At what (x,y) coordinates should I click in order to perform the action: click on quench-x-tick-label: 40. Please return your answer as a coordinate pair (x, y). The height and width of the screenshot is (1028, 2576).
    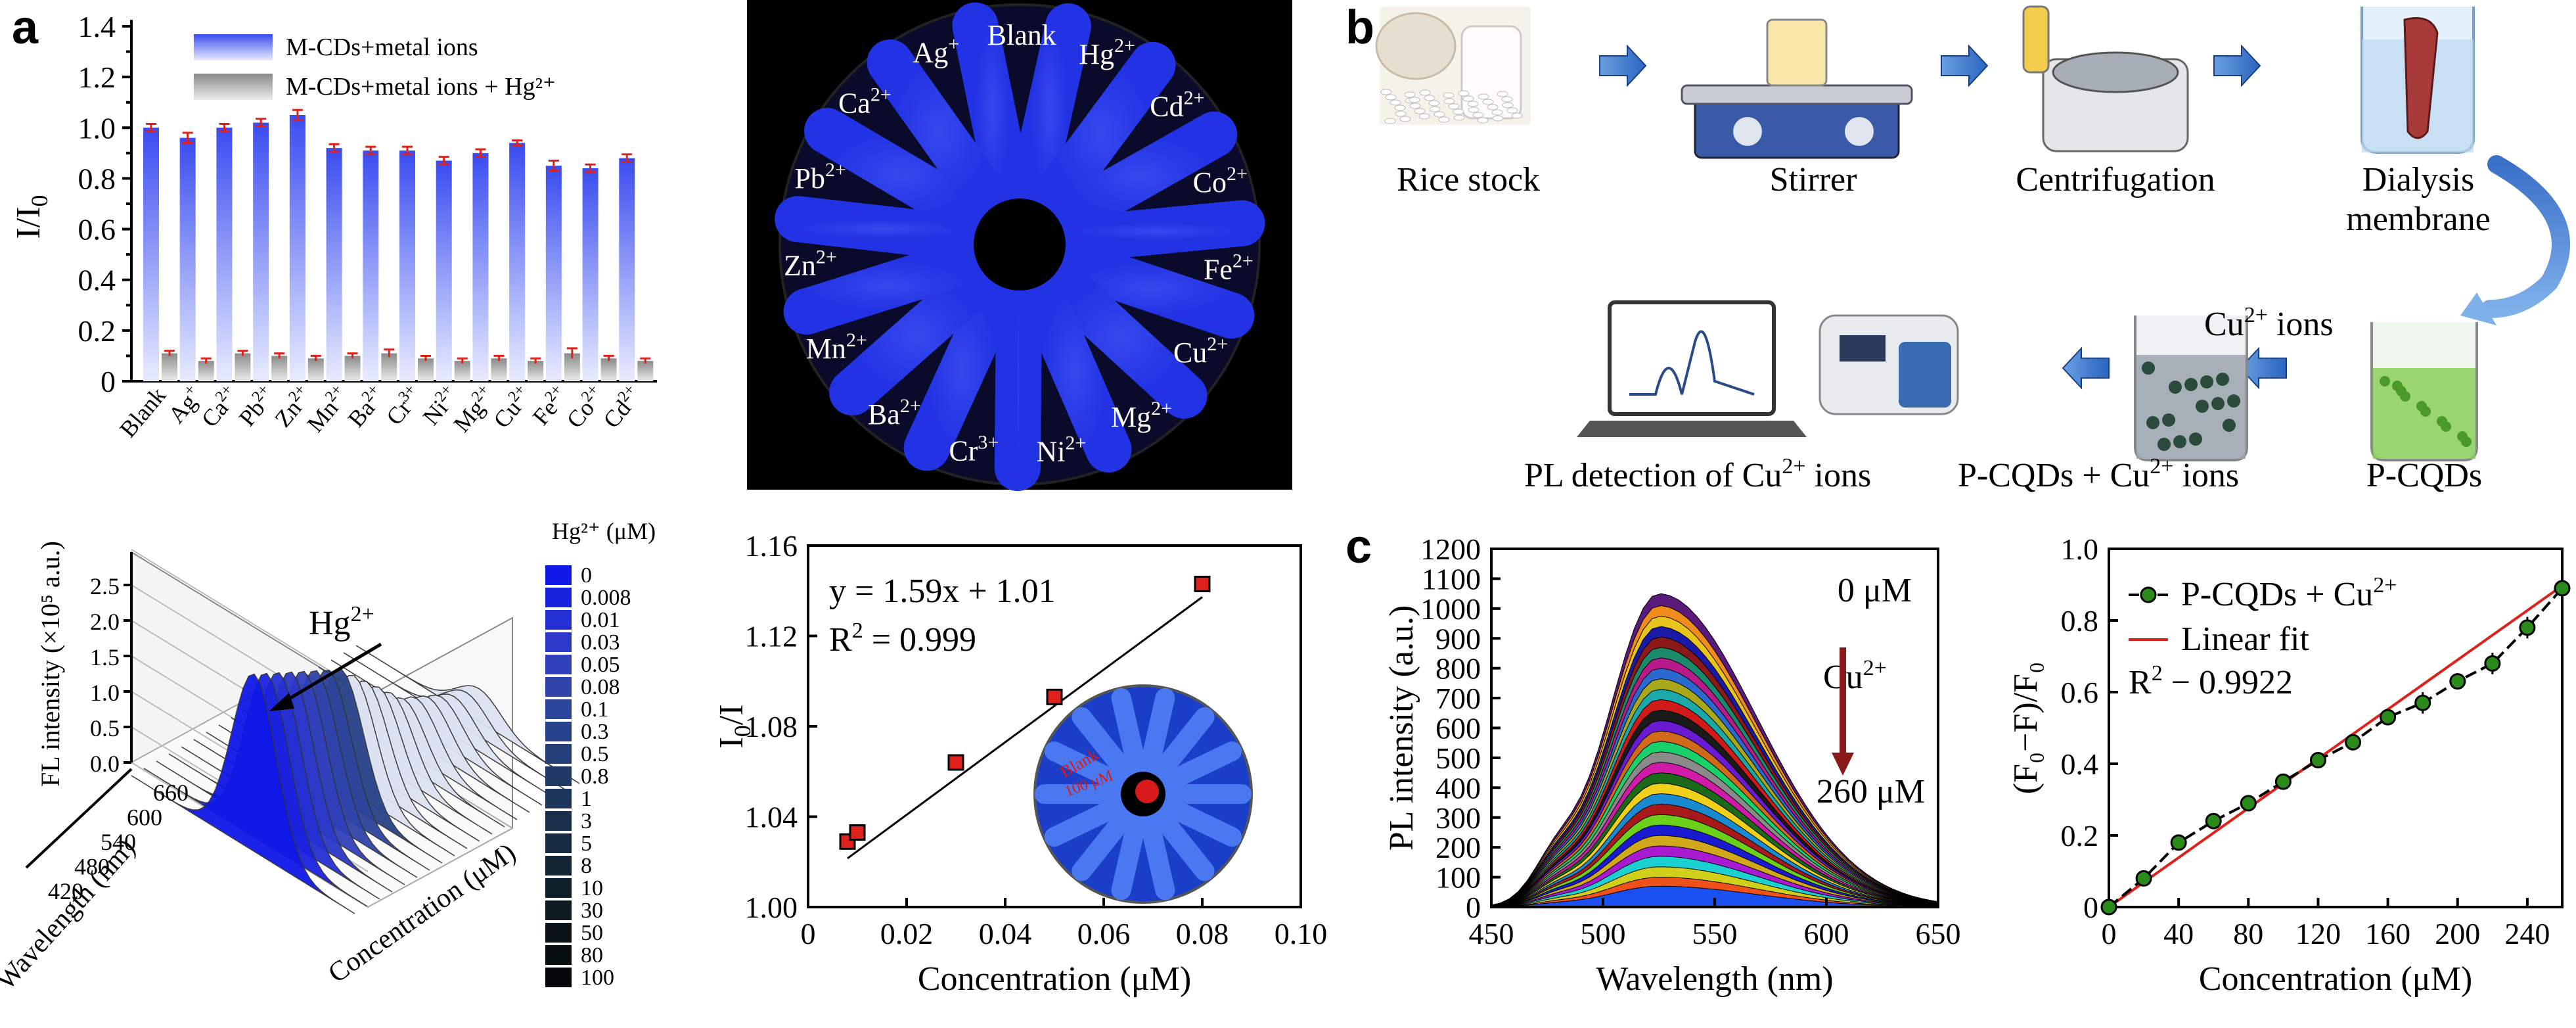
    Looking at the image, I should click on (2178, 933).